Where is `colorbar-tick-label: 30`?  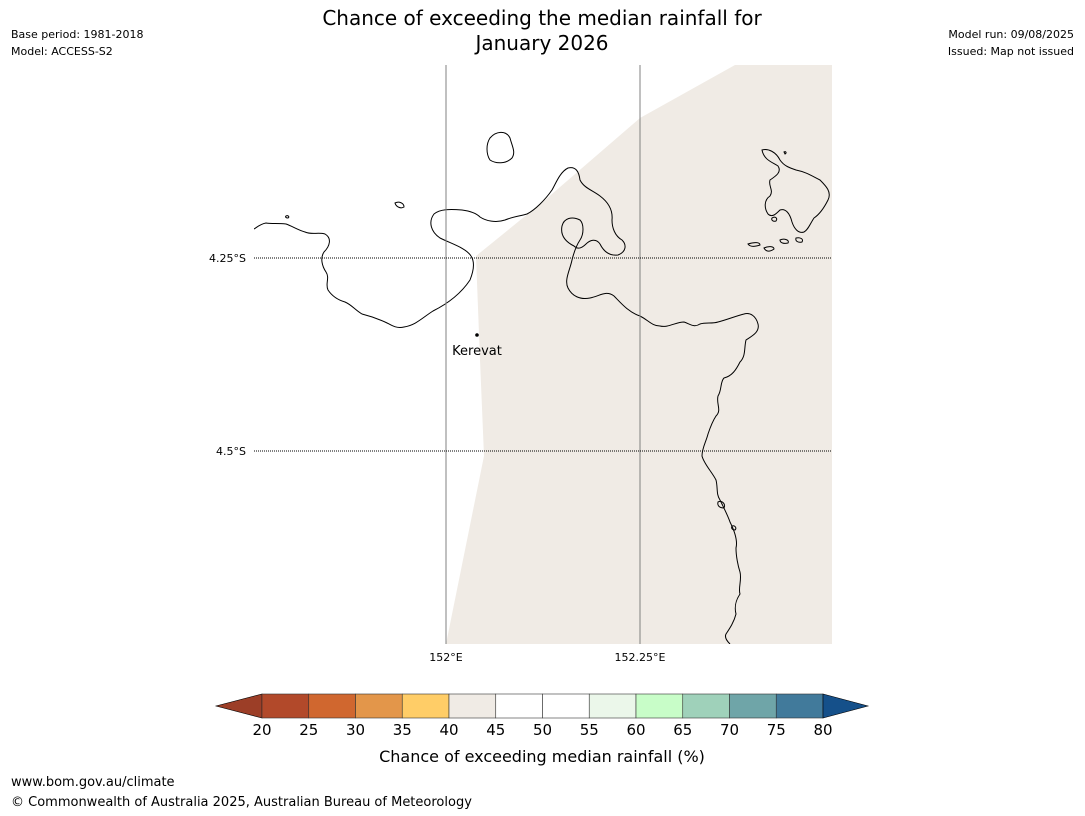
colorbar-tick-label: 30 is located at coordinates (355, 730).